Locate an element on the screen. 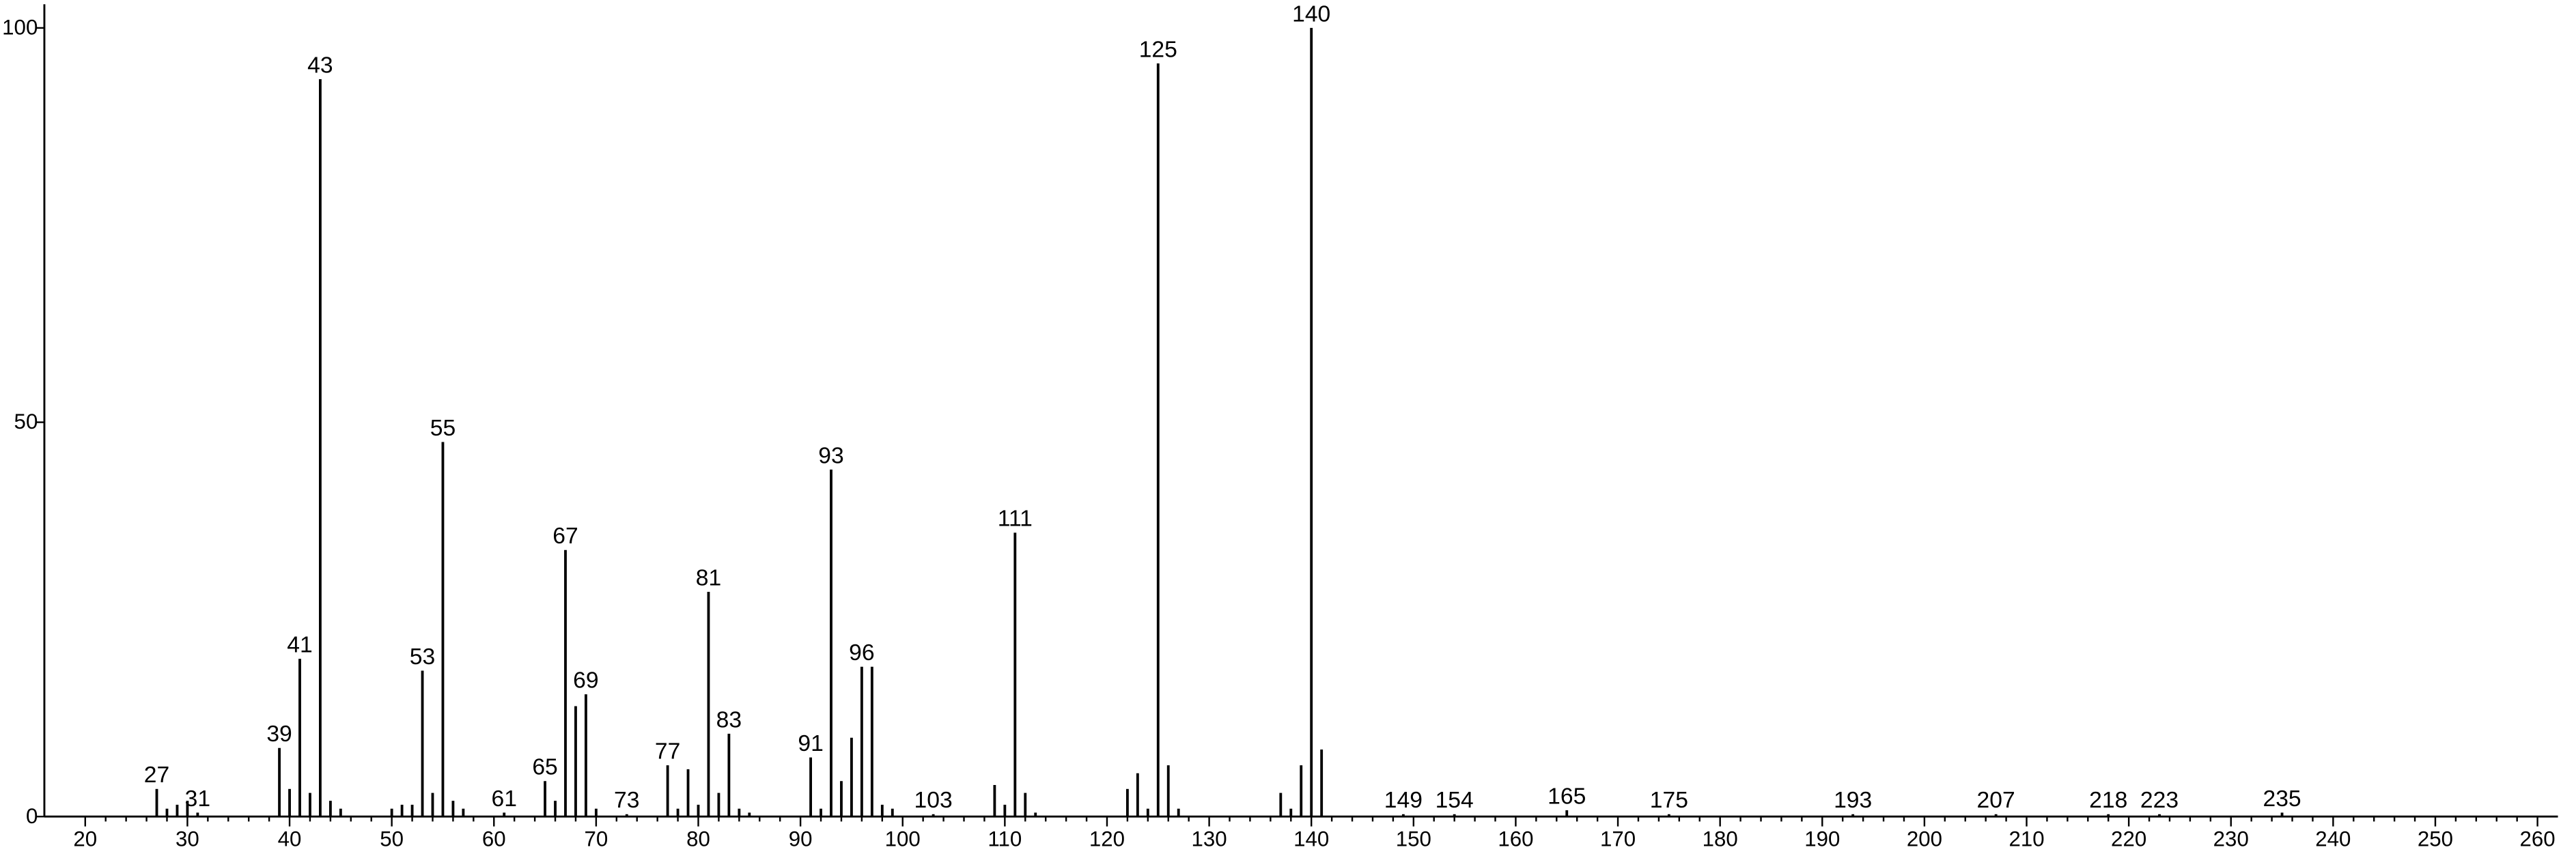  x-tick-label: 80 is located at coordinates (698, 839).